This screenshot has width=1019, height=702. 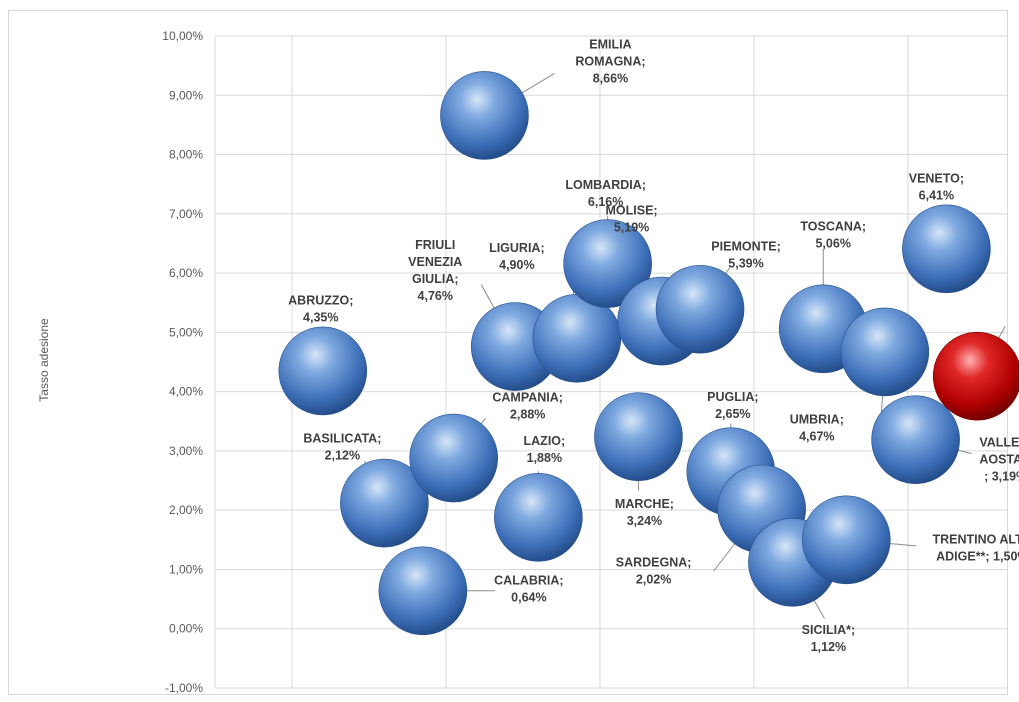 I want to click on y-tick-label: 10,00%, so click(x=182, y=36).